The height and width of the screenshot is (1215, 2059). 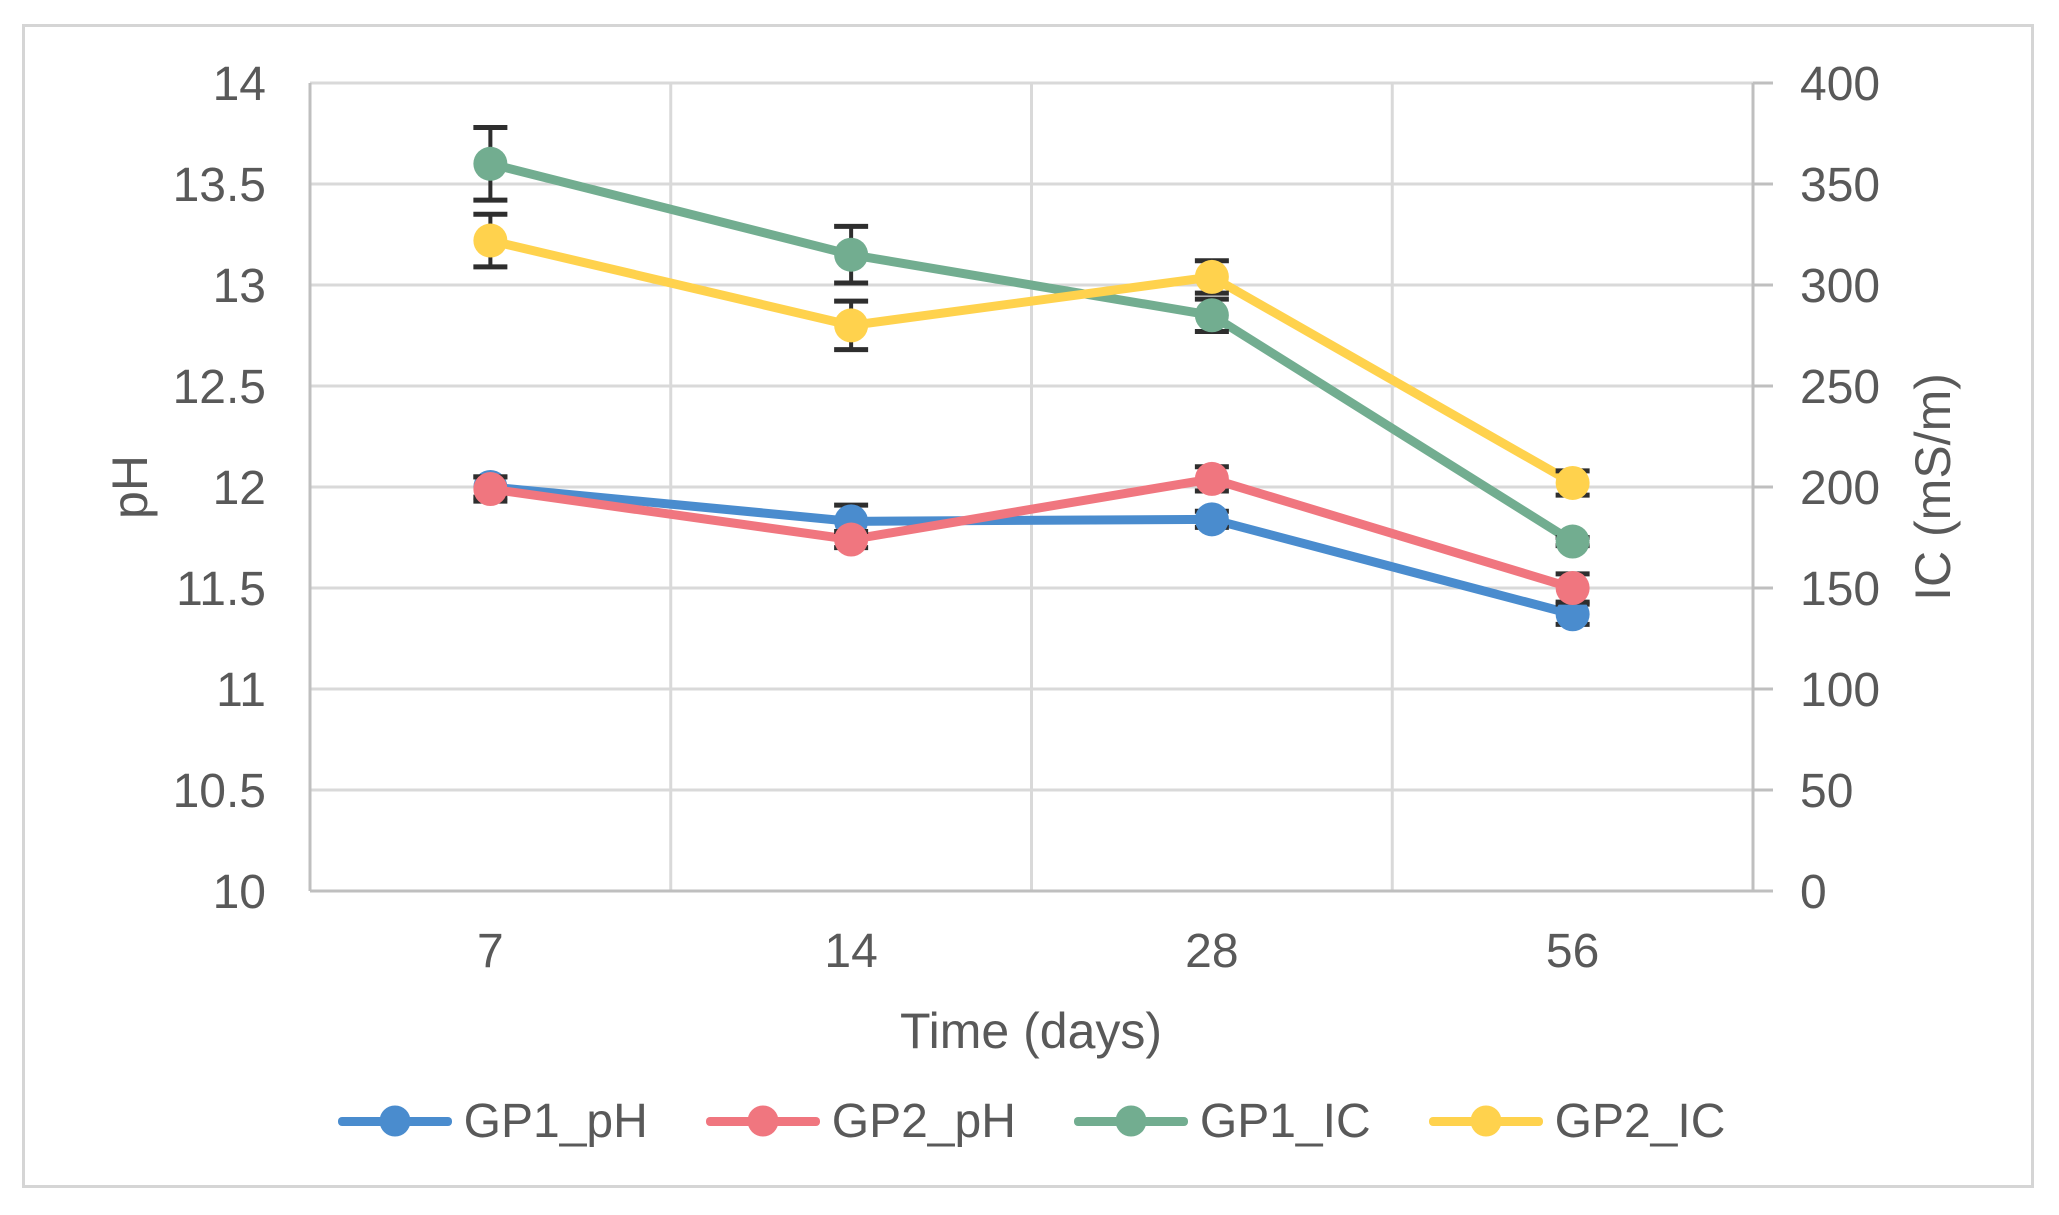 I want to click on chart-legend: GP1_pH GP2_pH GP1_IC GP2_IC, so click(x=1031, y=1121).